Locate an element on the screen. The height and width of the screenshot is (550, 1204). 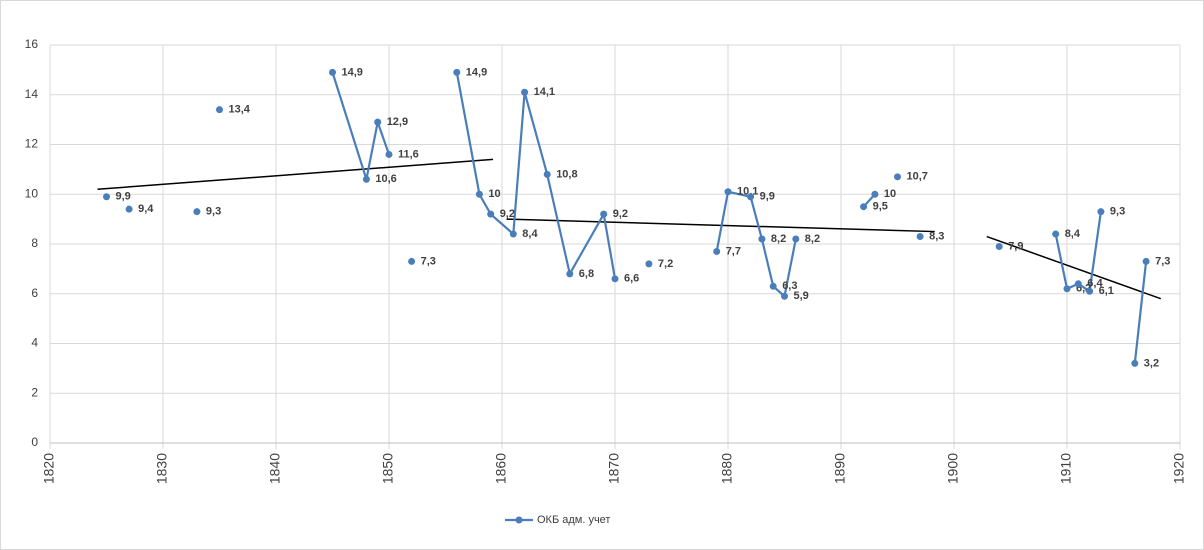
data-label: 9,4 is located at coordinates (146, 209).